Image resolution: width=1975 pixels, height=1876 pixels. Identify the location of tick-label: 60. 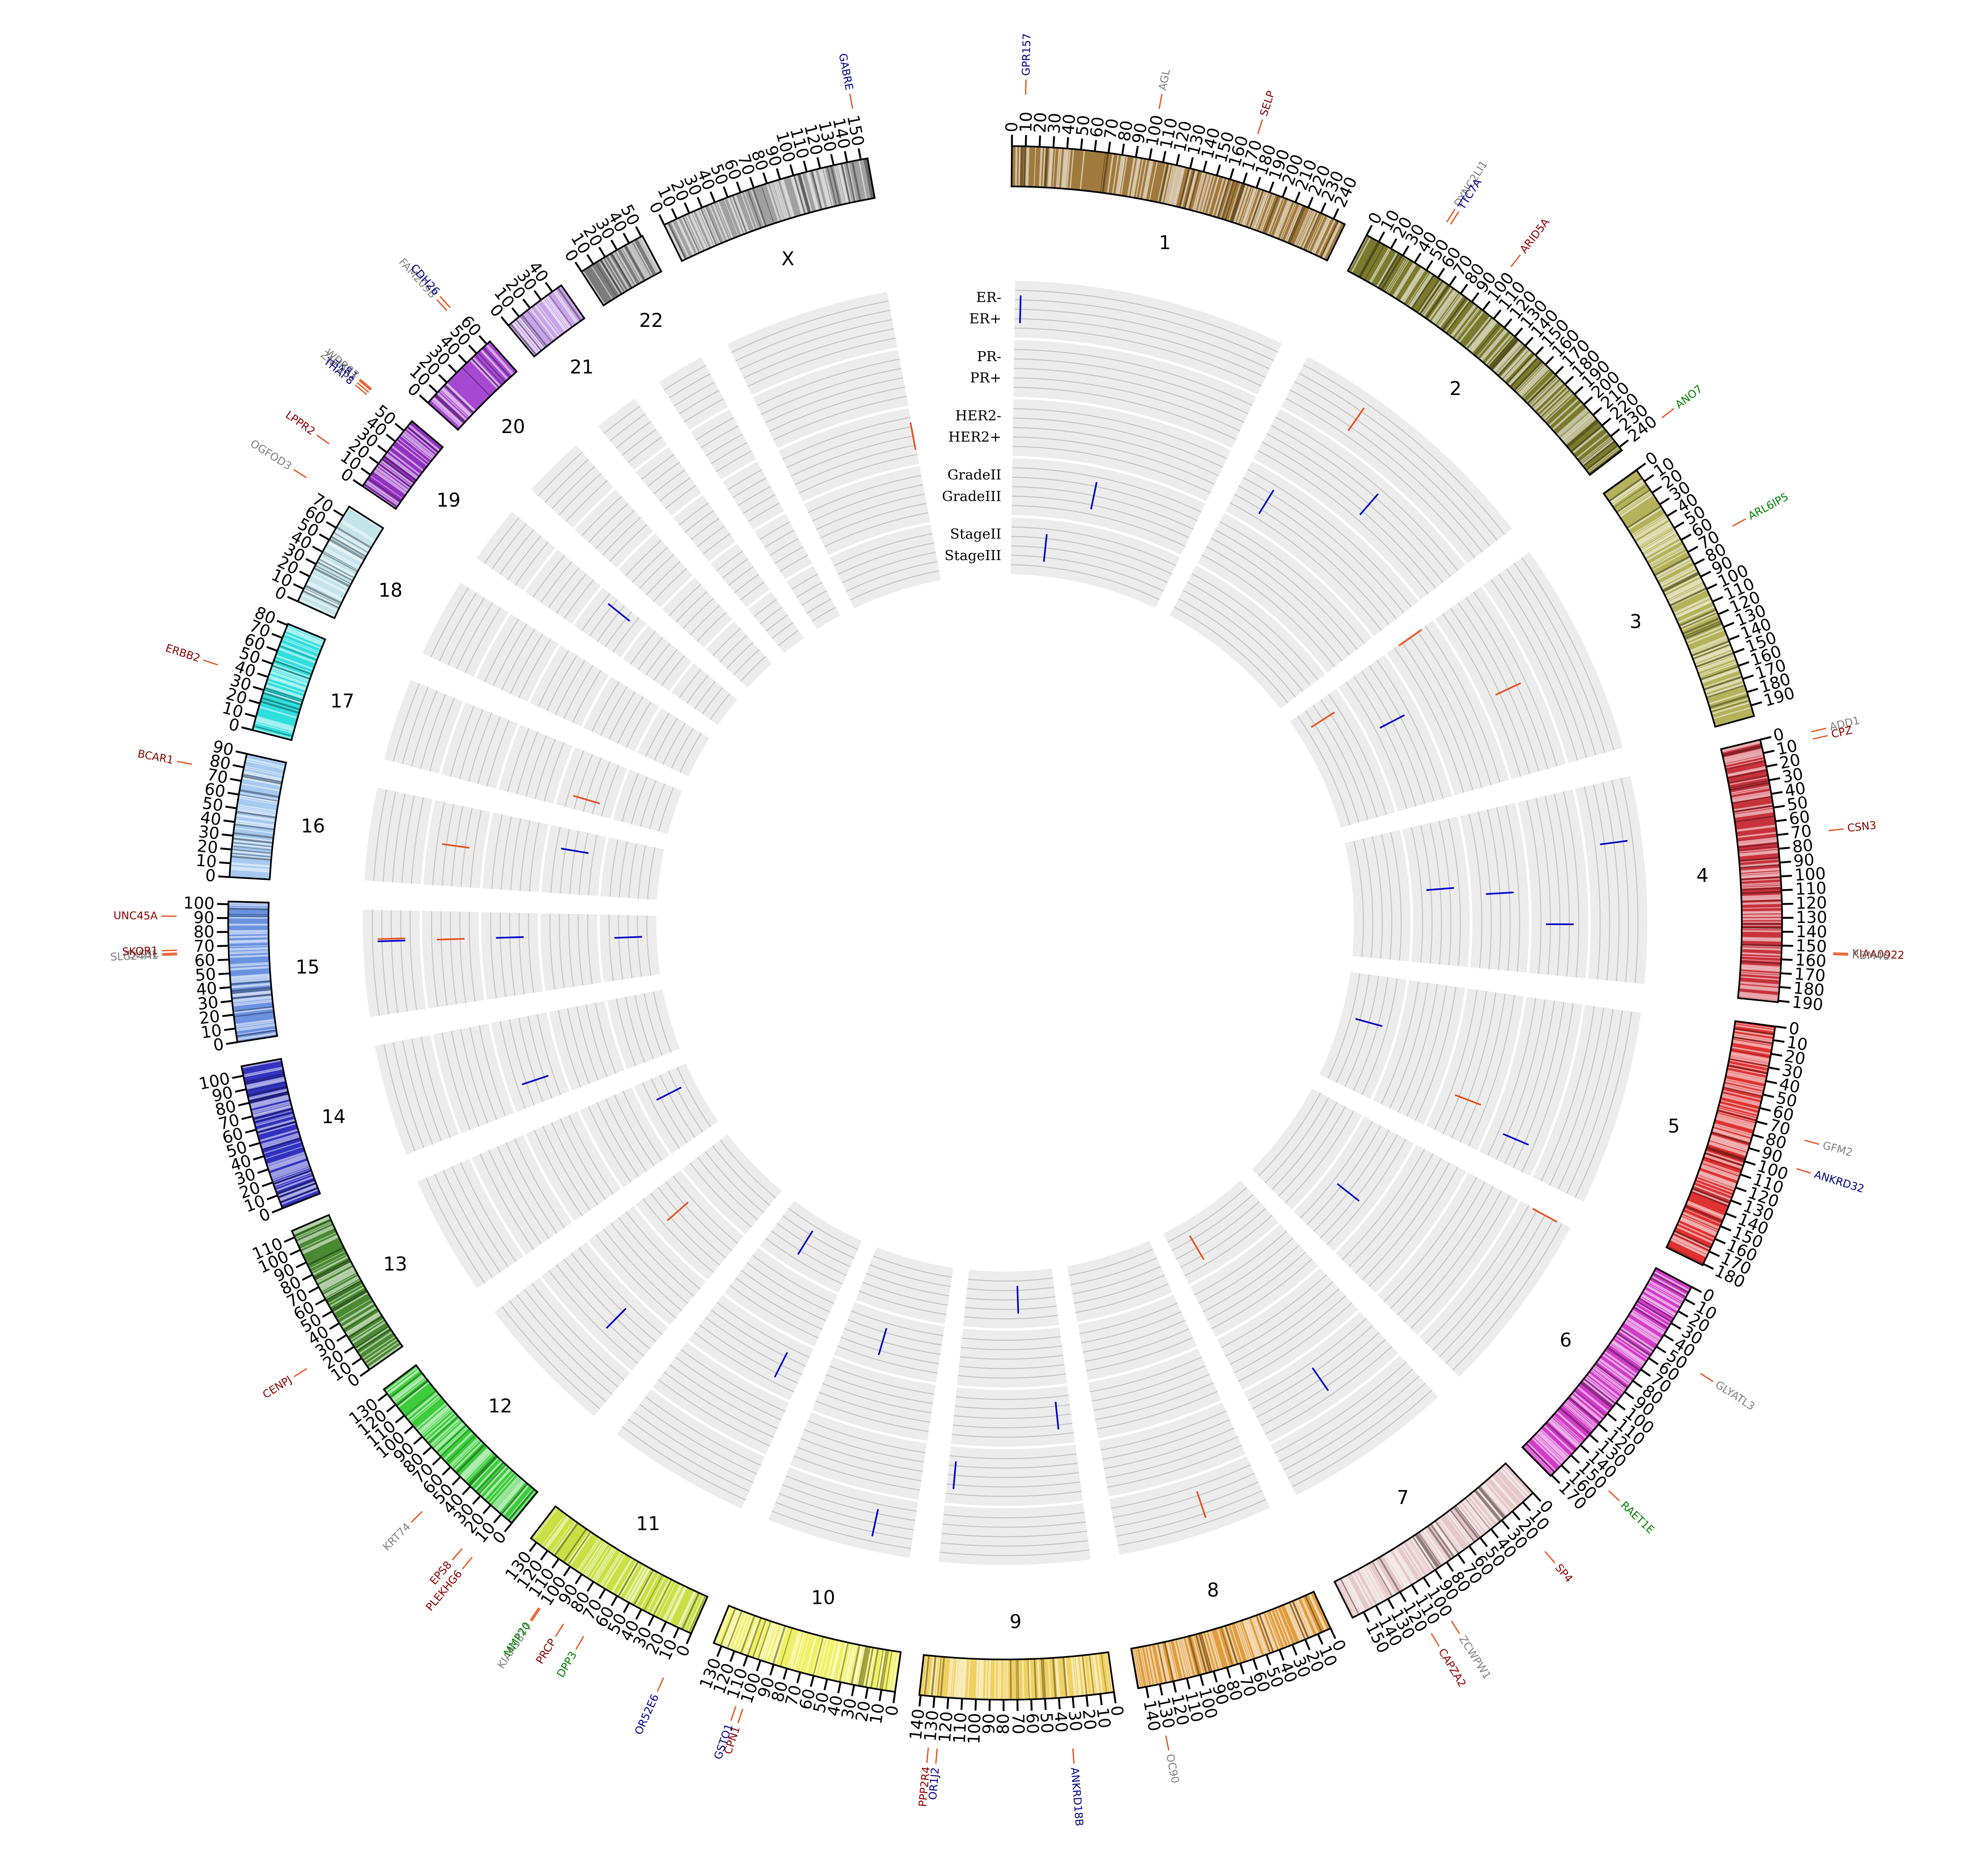
(1783, 1114).